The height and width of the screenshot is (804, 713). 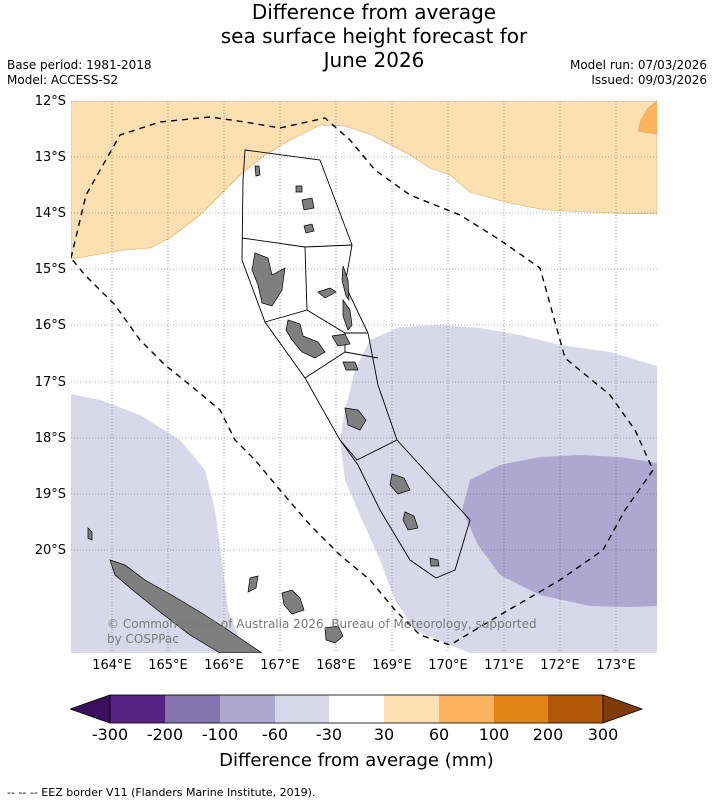 I want to click on lat-tick: 19°S, so click(x=50, y=494).